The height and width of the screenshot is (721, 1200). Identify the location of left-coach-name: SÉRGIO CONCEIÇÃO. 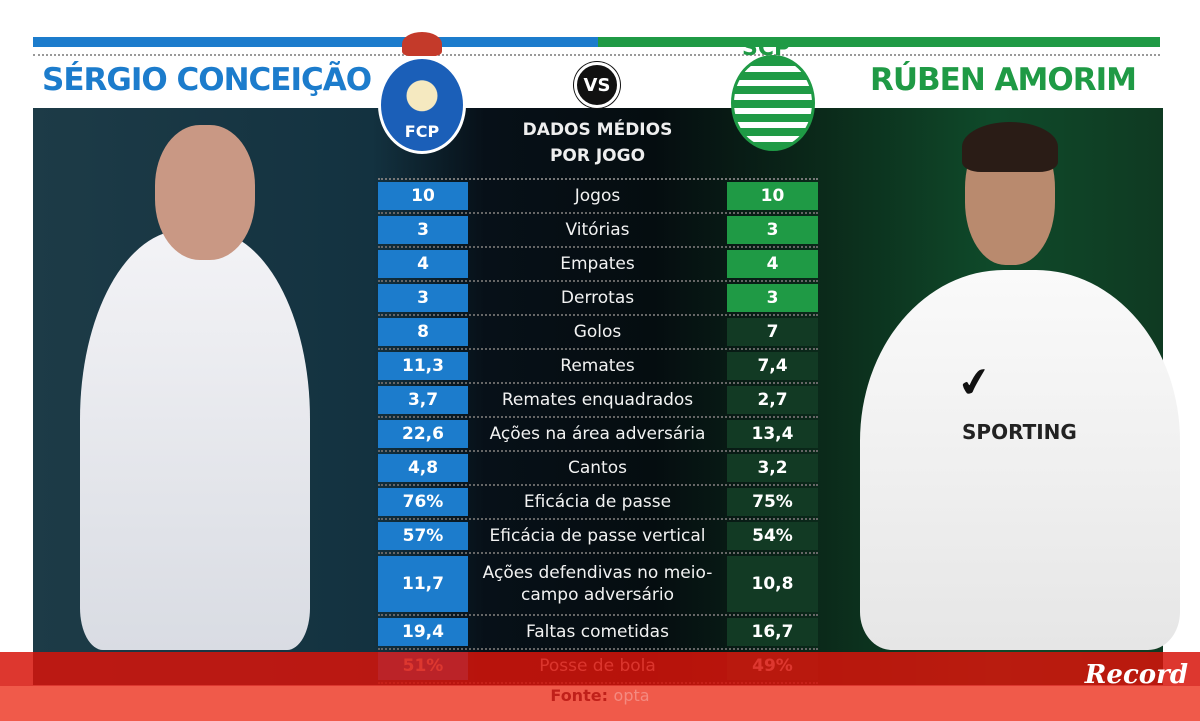
(207, 80).